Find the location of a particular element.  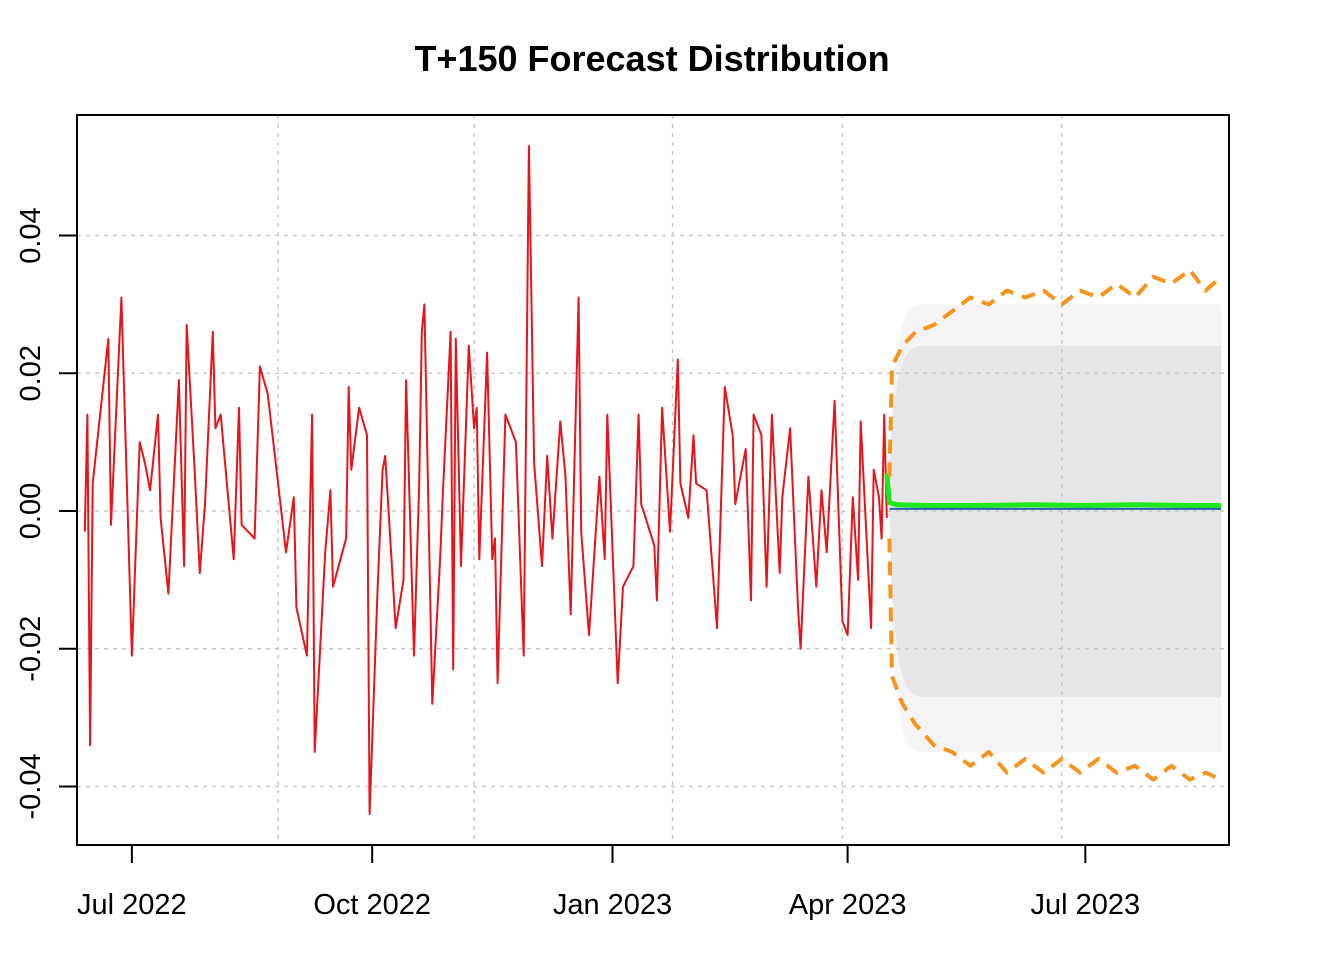

forecast-lower-bound-line is located at coordinates (1055, 660).